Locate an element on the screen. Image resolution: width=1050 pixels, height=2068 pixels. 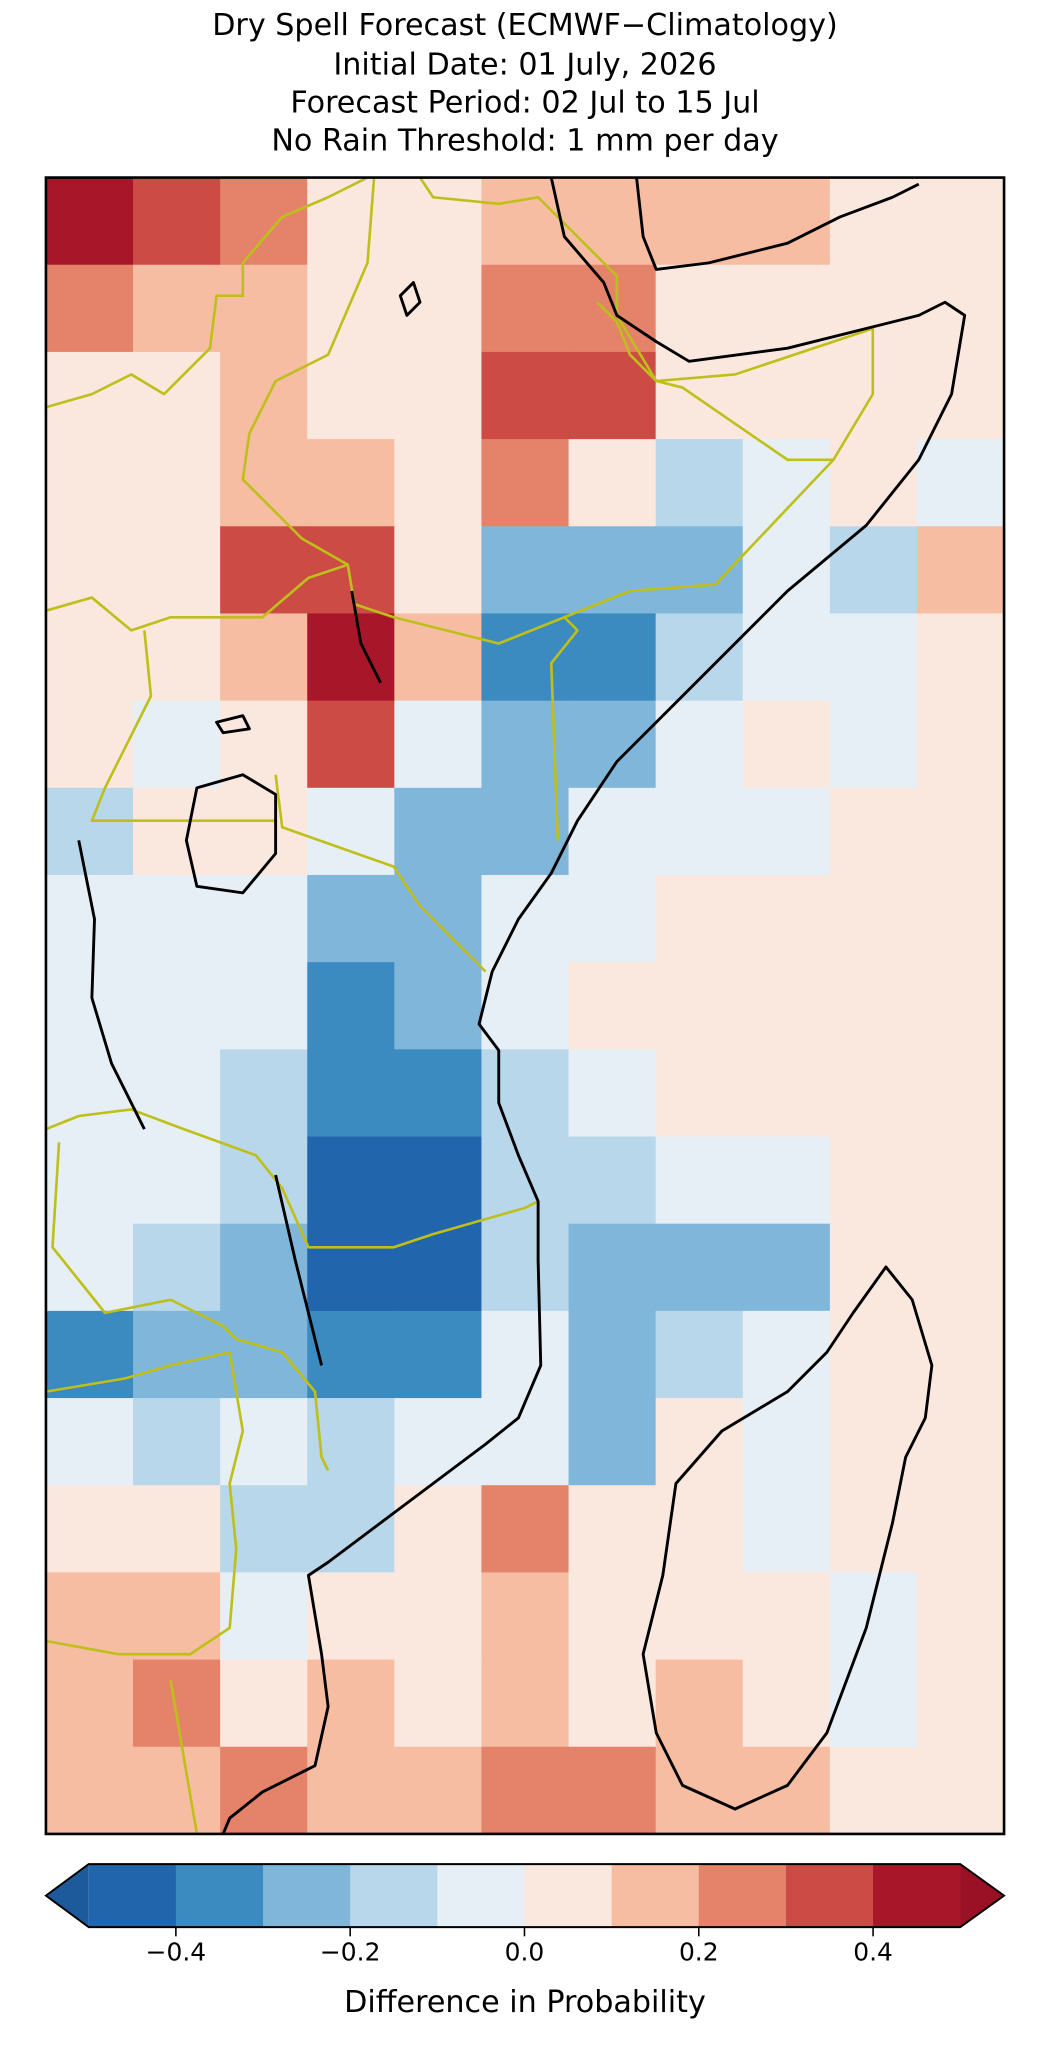
colorbar-tick-label: −0.4 is located at coordinates (176, 1951).